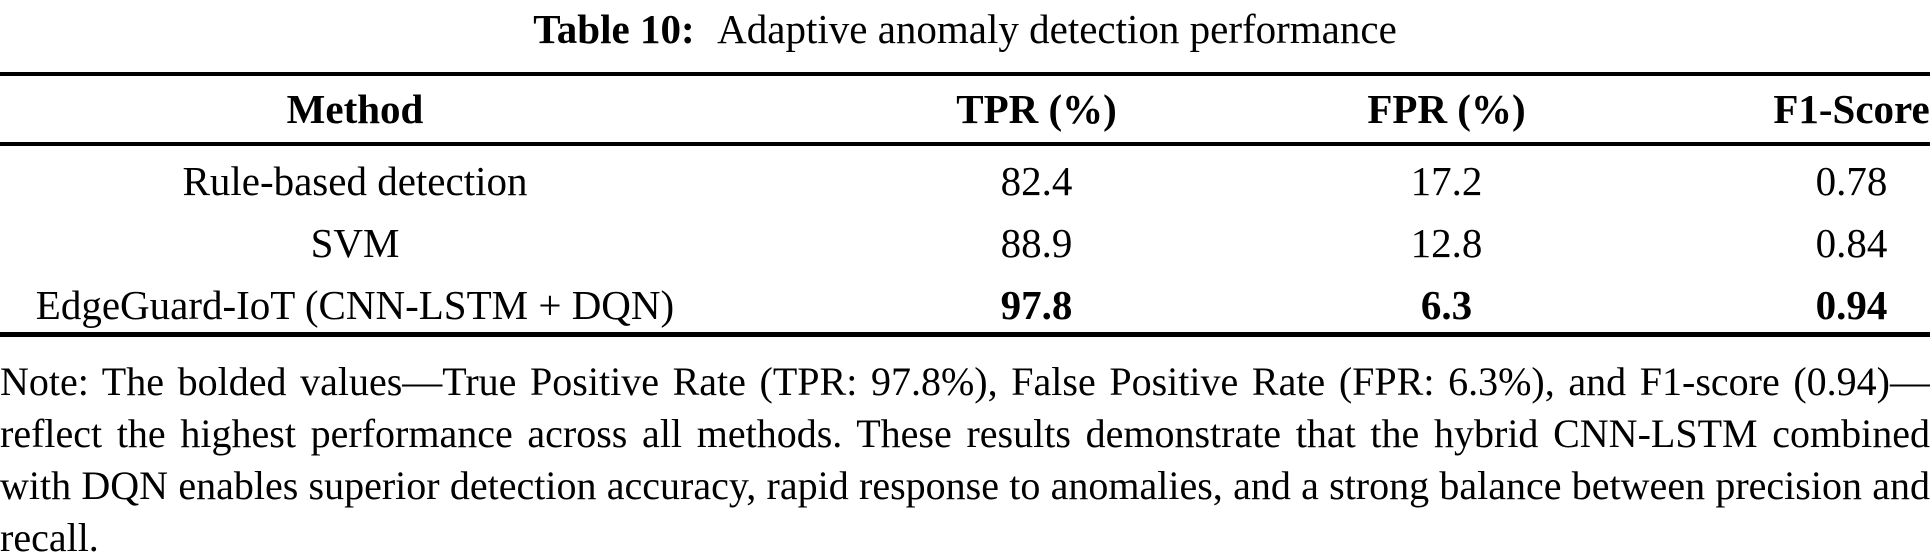 Image resolution: width=1930 pixels, height=555 pixels. Describe the element at coordinates (355, 181) in the screenshot. I see `cell-method: Rule-based detection` at that location.